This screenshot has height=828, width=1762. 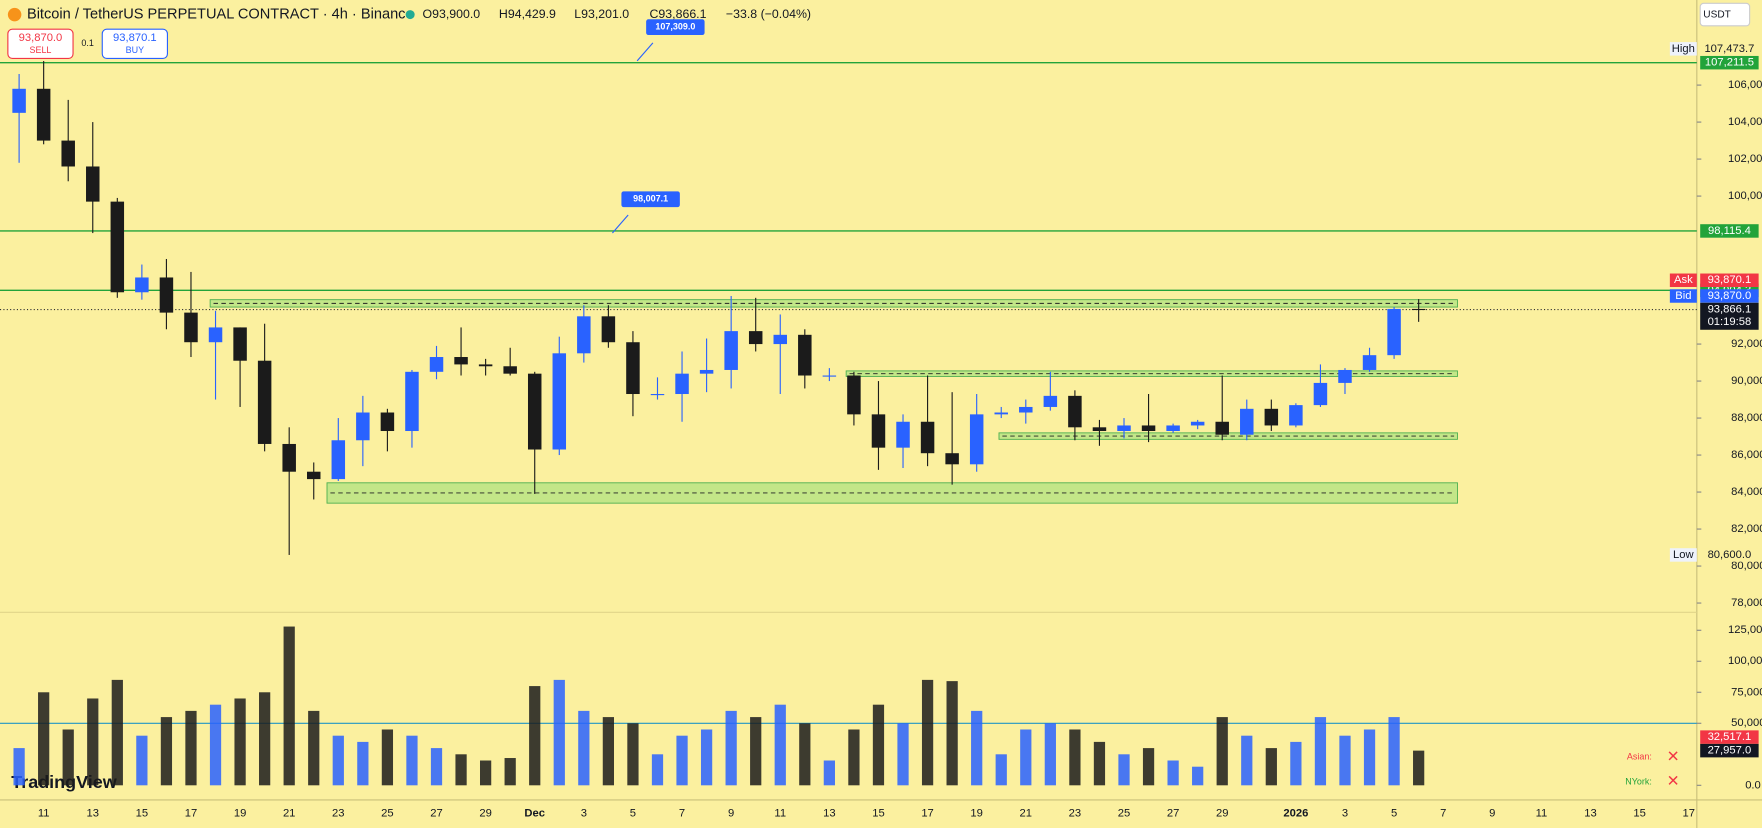 What do you see at coordinates (1745, 159) in the screenshot?
I see `y-tick-label: 102,000.0` at bounding box center [1745, 159].